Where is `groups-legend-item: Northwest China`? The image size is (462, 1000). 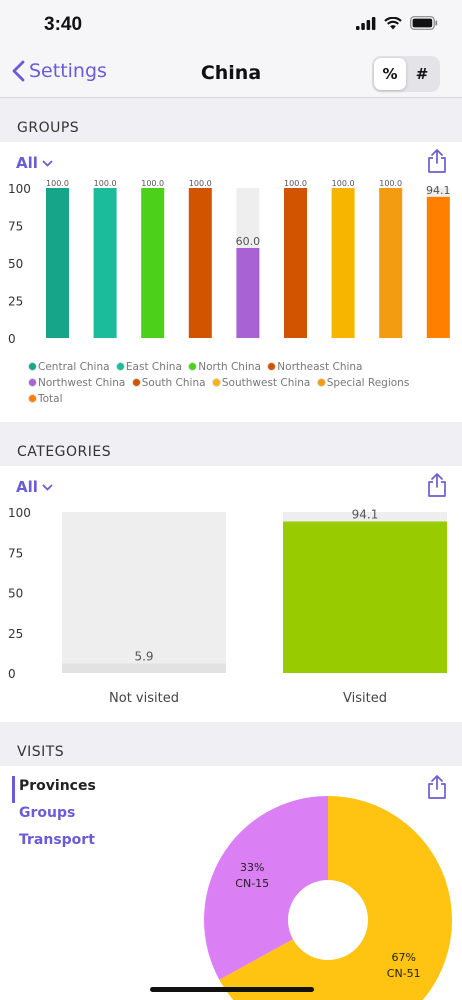 groups-legend-item: Northwest China is located at coordinates (76, 383).